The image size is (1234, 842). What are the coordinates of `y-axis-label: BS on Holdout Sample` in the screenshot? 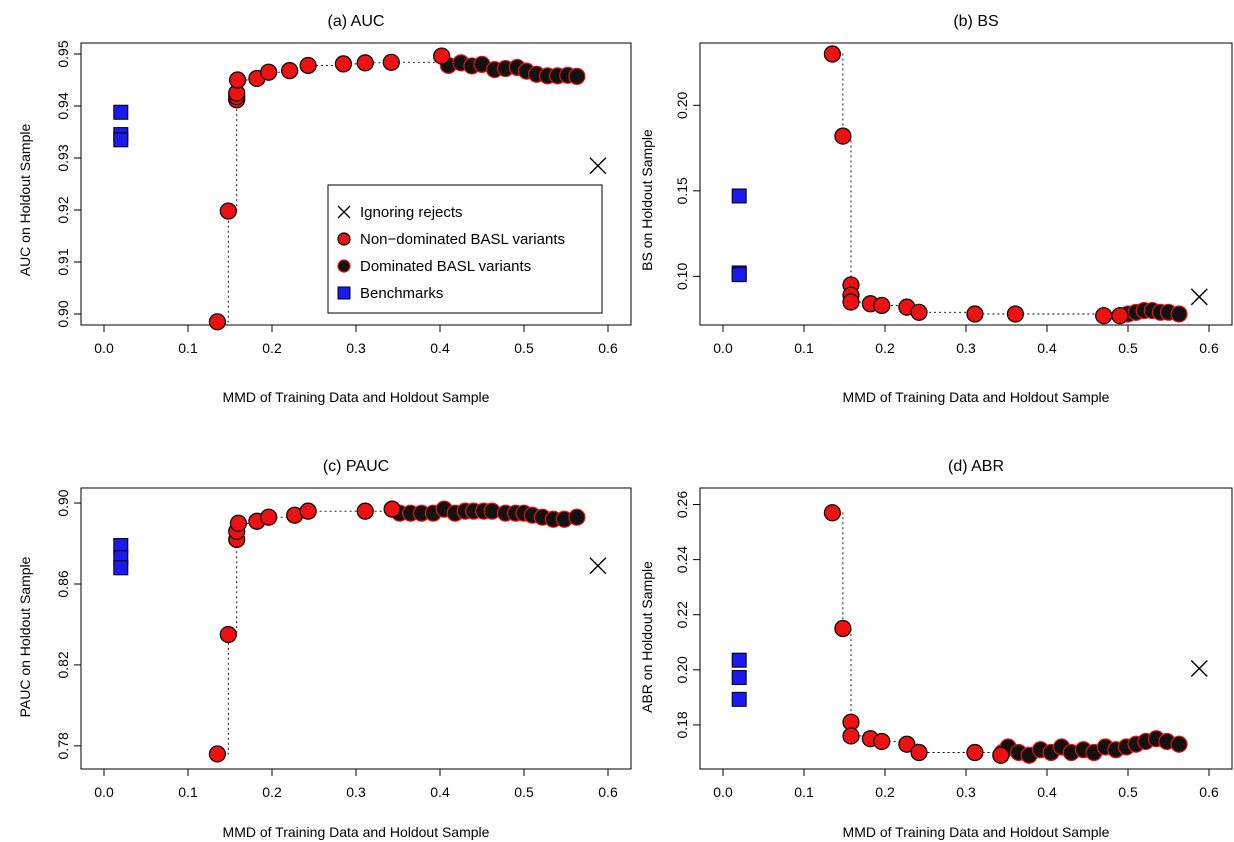 It's located at (647, 200).